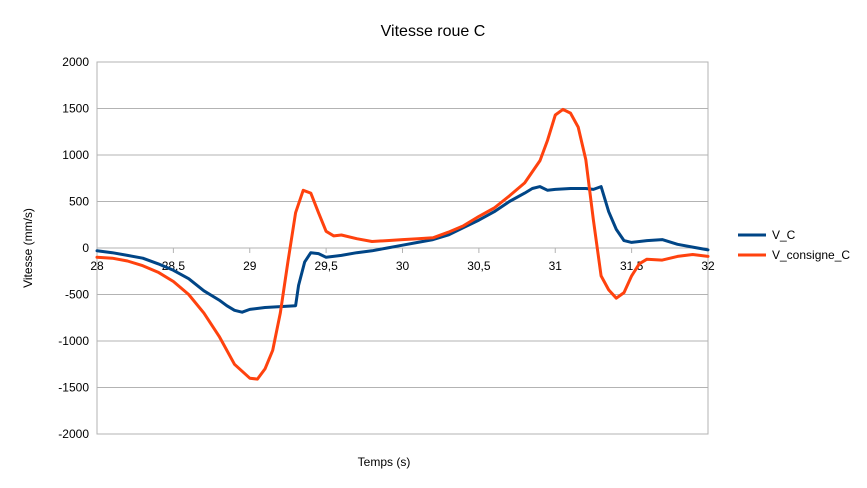 The width and height of the screenshot is (867, 488). I want to click on y-axis-label: Vitesse (mm/s), so click(28, 248).